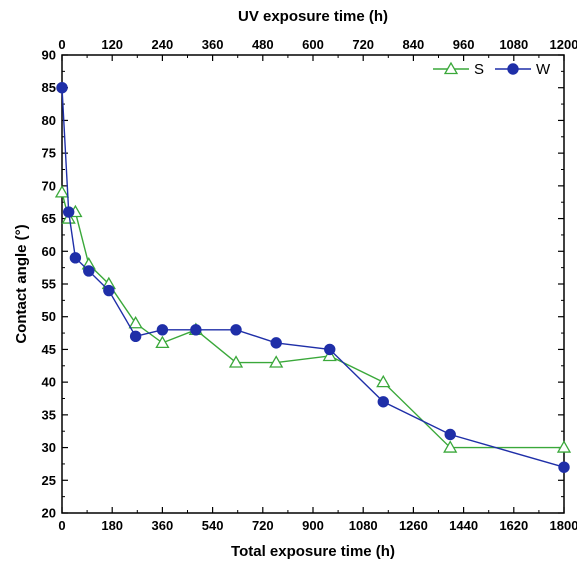 This screenshot has width=577, height=563. I want to click on top-x-axis: 0 120 240 360 480 600 720 840 960 1080 1200, so click(317, 49).